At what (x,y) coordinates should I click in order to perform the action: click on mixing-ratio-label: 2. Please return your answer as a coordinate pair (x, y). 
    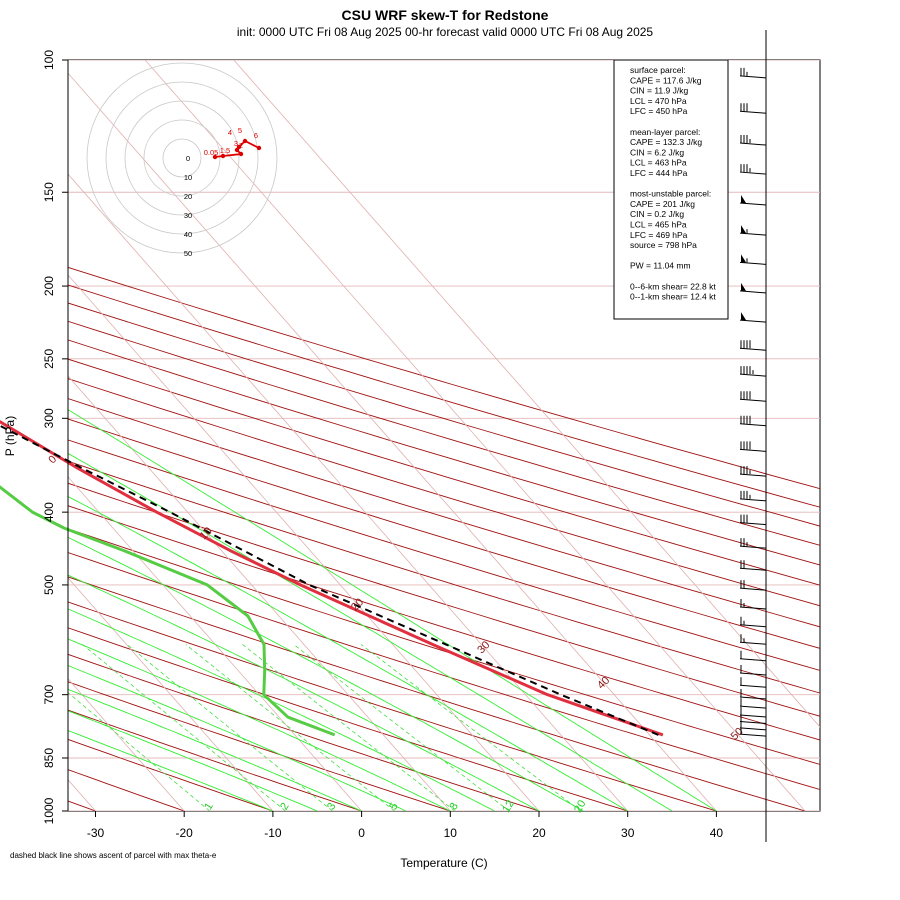
    Looking at the image, I should click on (284, 806).